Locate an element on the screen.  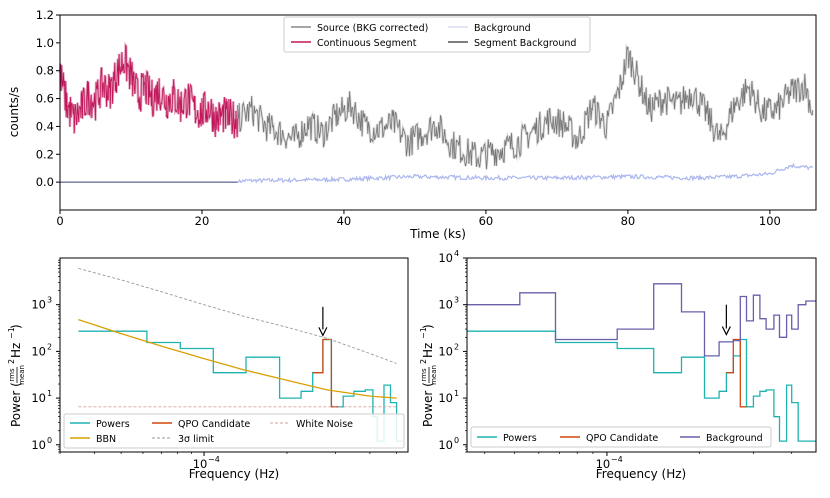
top-x-tick-label: 40 is located at coordinates (344, 221).